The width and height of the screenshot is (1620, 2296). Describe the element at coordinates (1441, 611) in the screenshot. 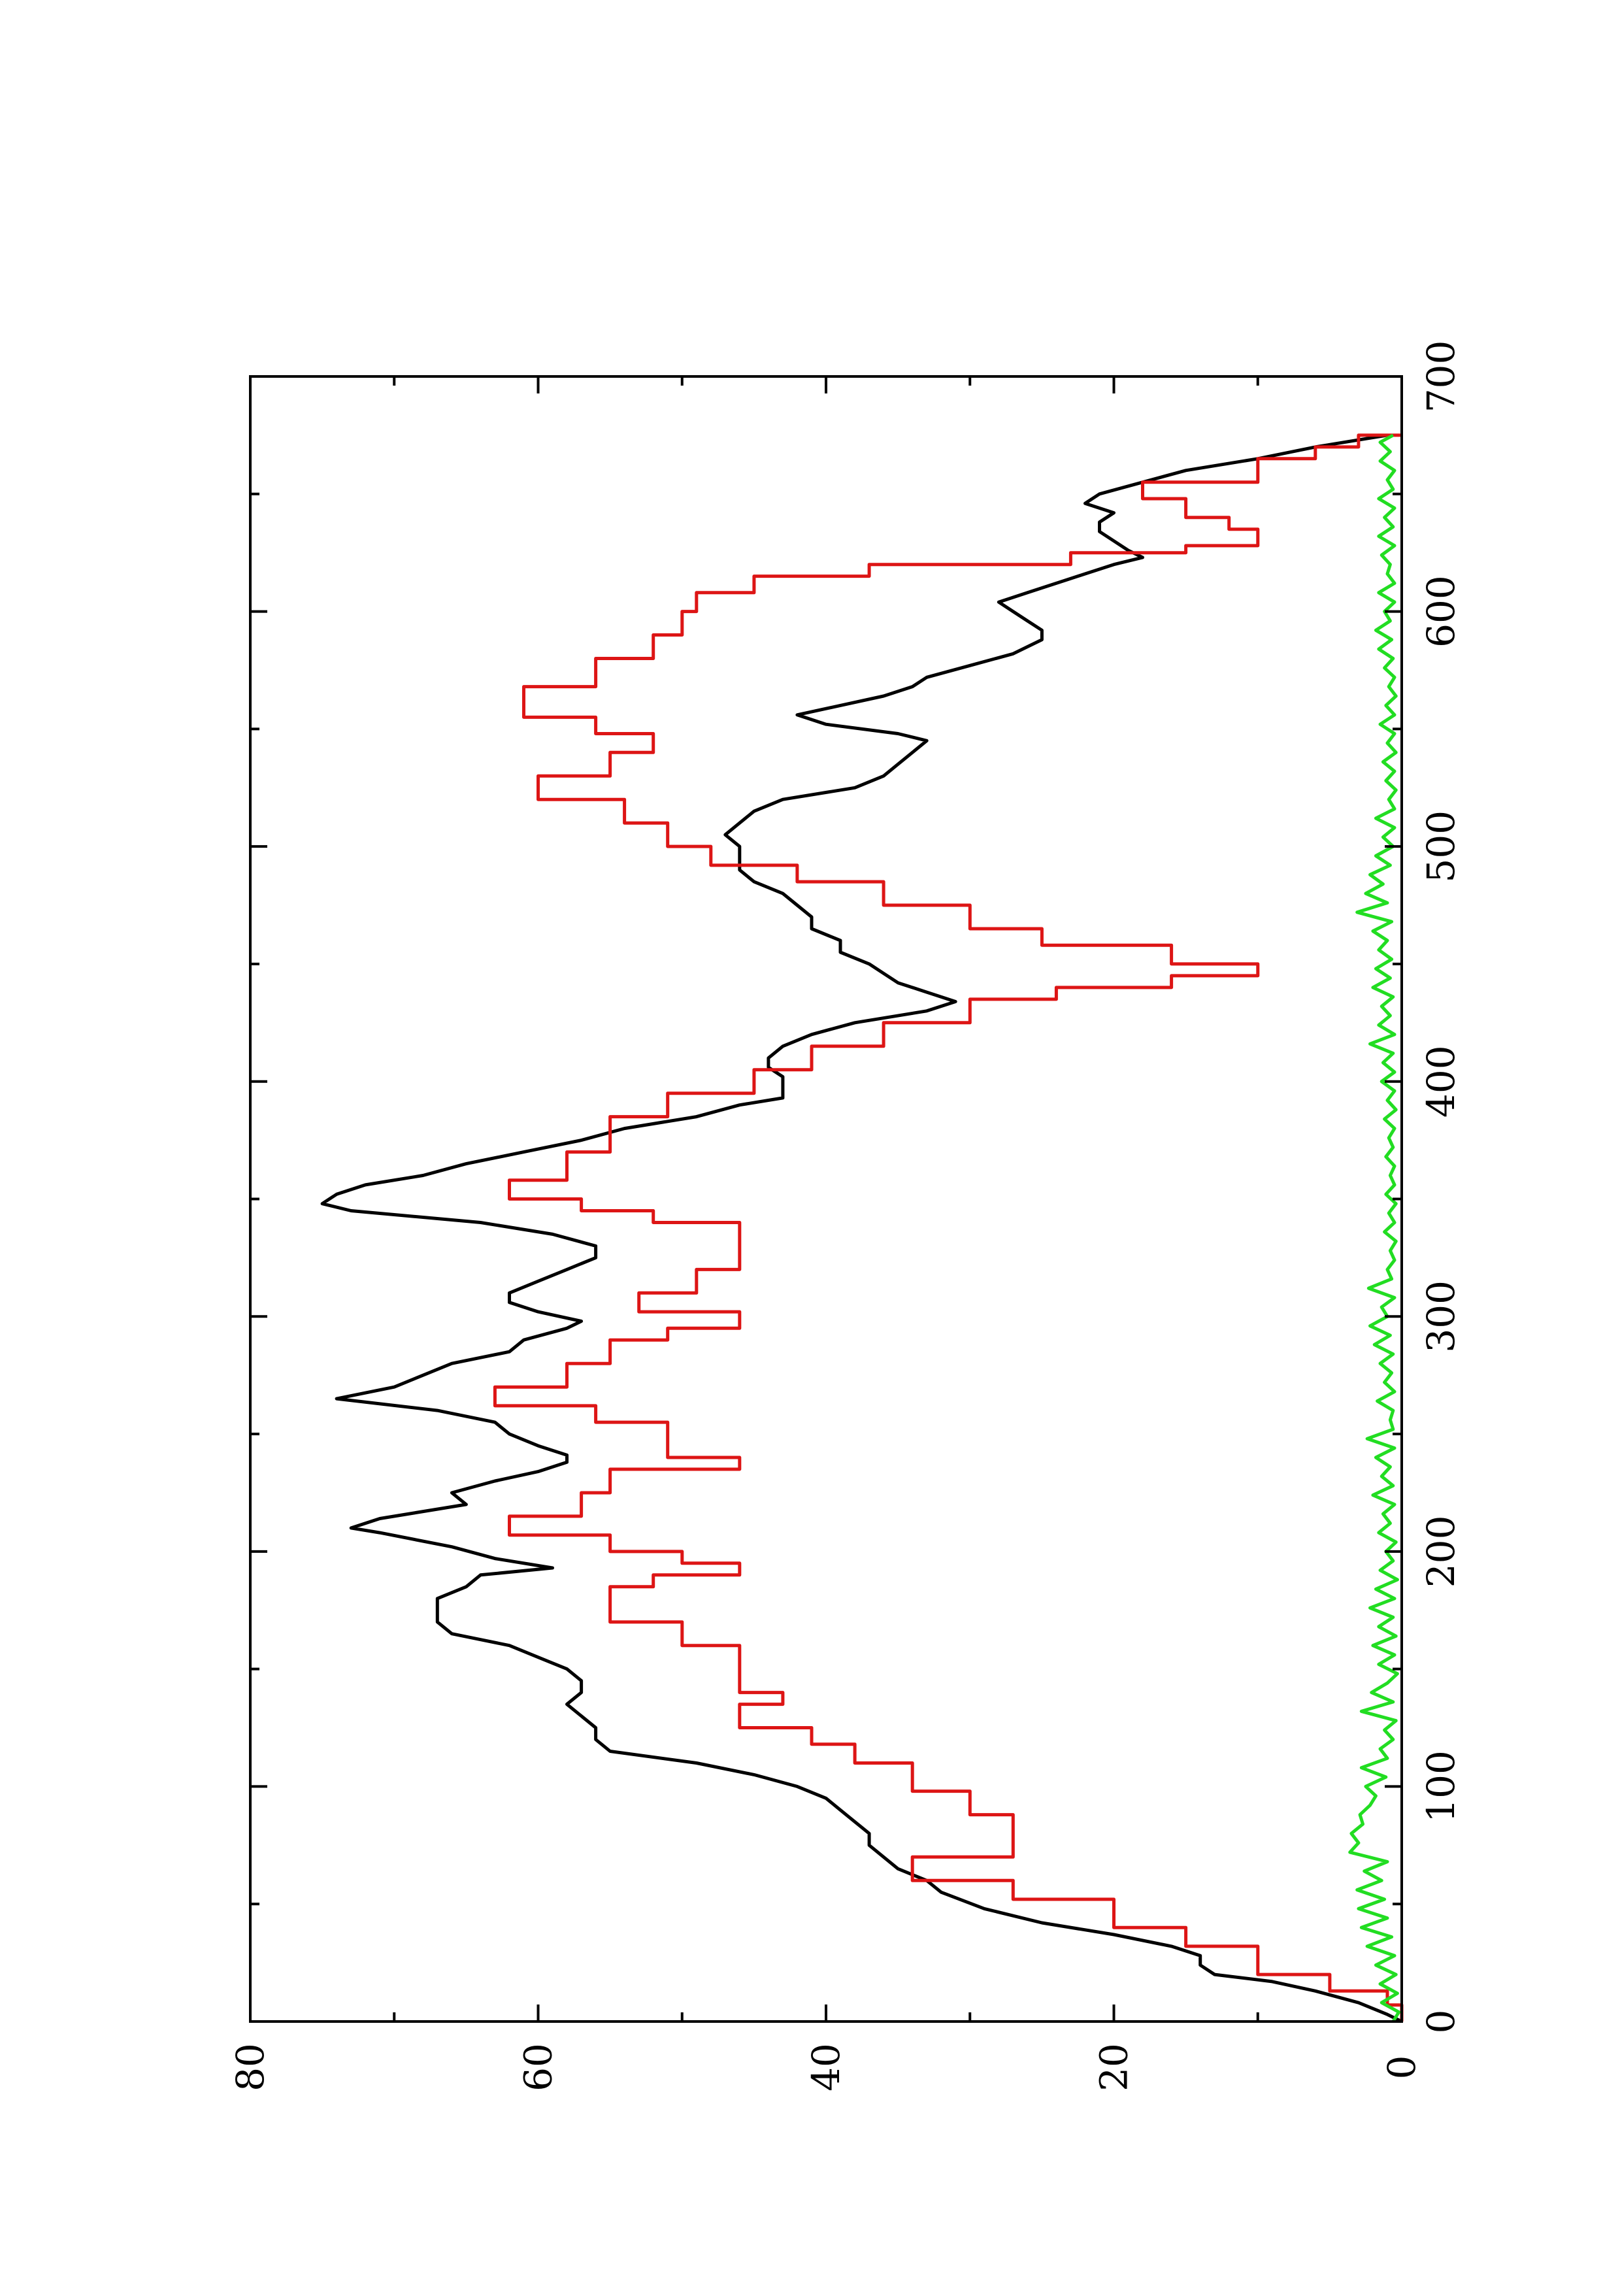

I see `x-tick-label: 600` at that location.